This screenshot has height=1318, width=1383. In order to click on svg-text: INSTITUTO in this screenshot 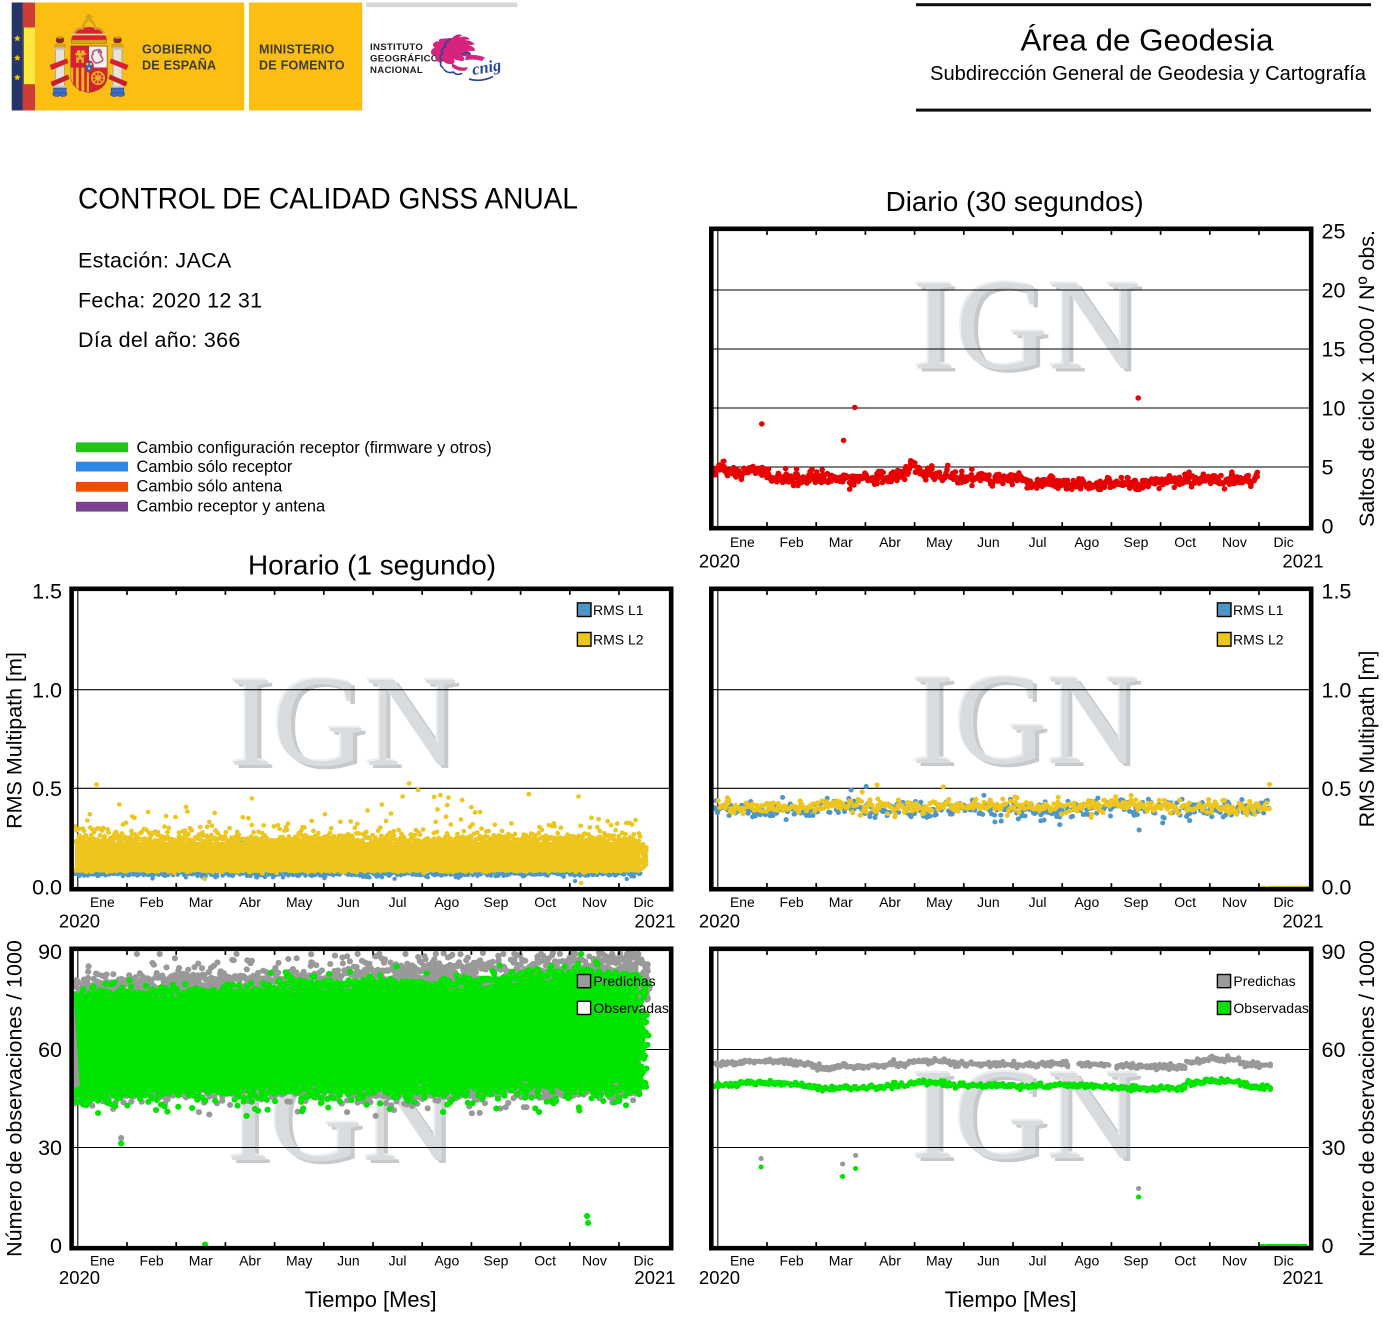, I will do `click(396, 47)`.